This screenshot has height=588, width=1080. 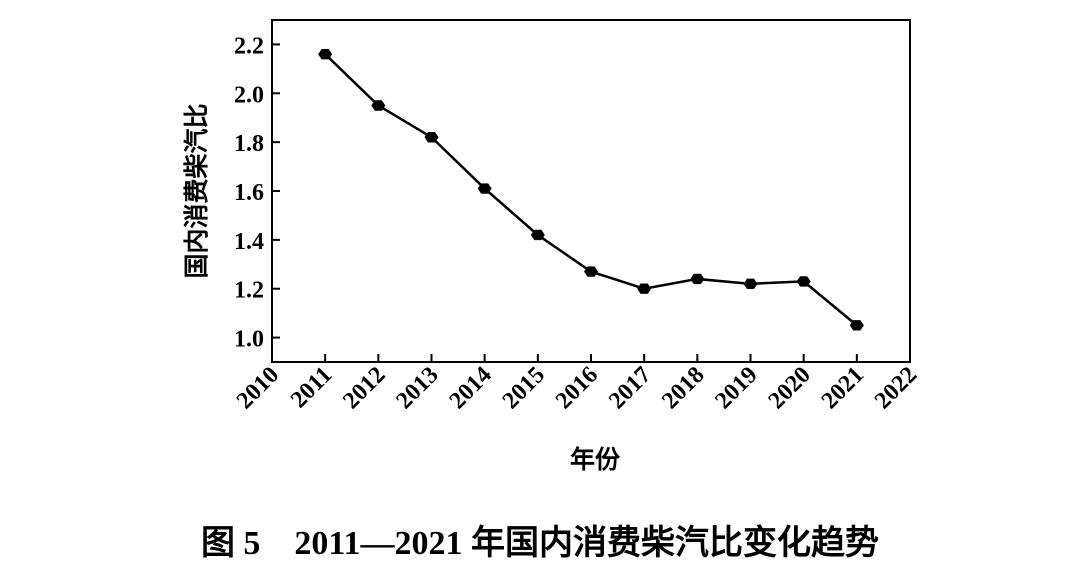 What do you see at coordinates (790, 388) in the screenshot?
I see `x-tick-label: 2020` at bounding box center [790, 388].